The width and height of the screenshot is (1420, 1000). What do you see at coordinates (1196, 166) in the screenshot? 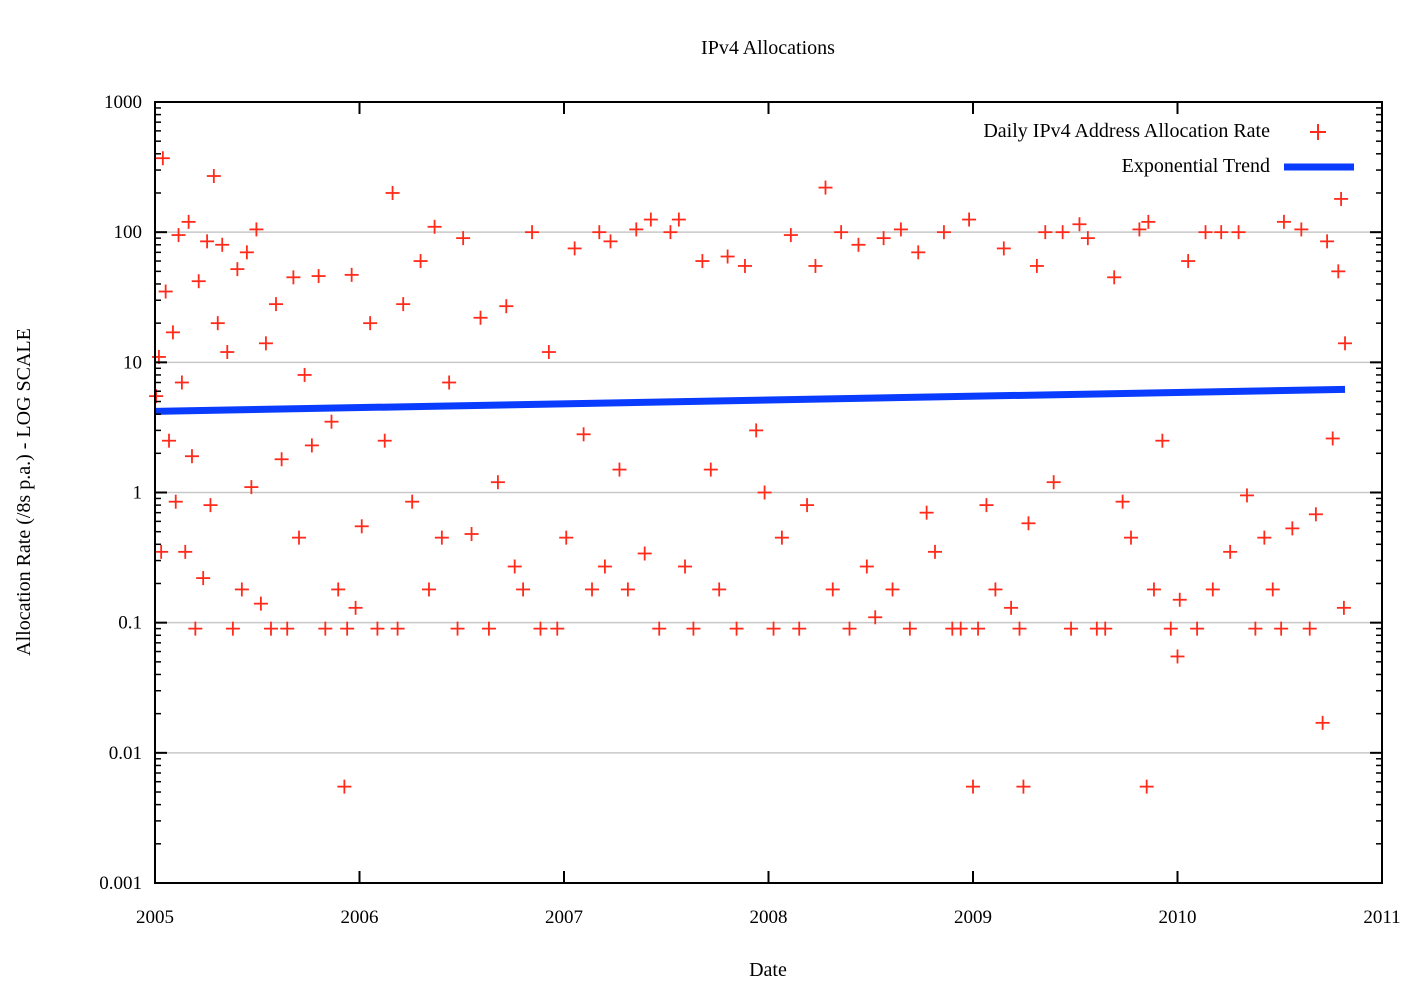
I see `legend-label-trend: Exponential Trend` at bounding box center [1196, 166].